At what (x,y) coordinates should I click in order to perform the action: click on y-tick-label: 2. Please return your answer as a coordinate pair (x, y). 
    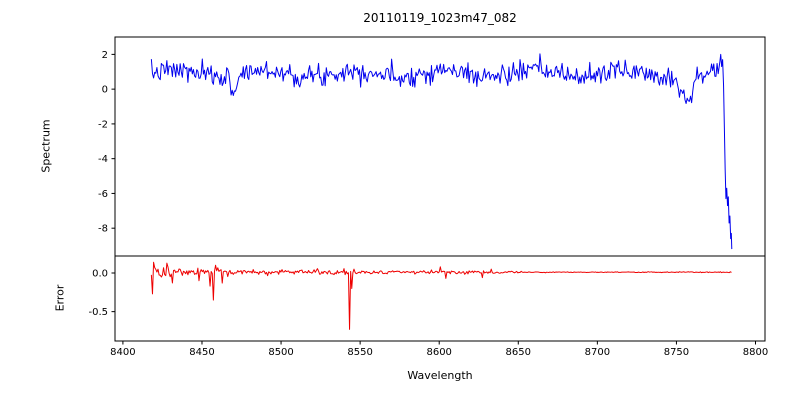
    Looking at the image, I should click on (105, 55).